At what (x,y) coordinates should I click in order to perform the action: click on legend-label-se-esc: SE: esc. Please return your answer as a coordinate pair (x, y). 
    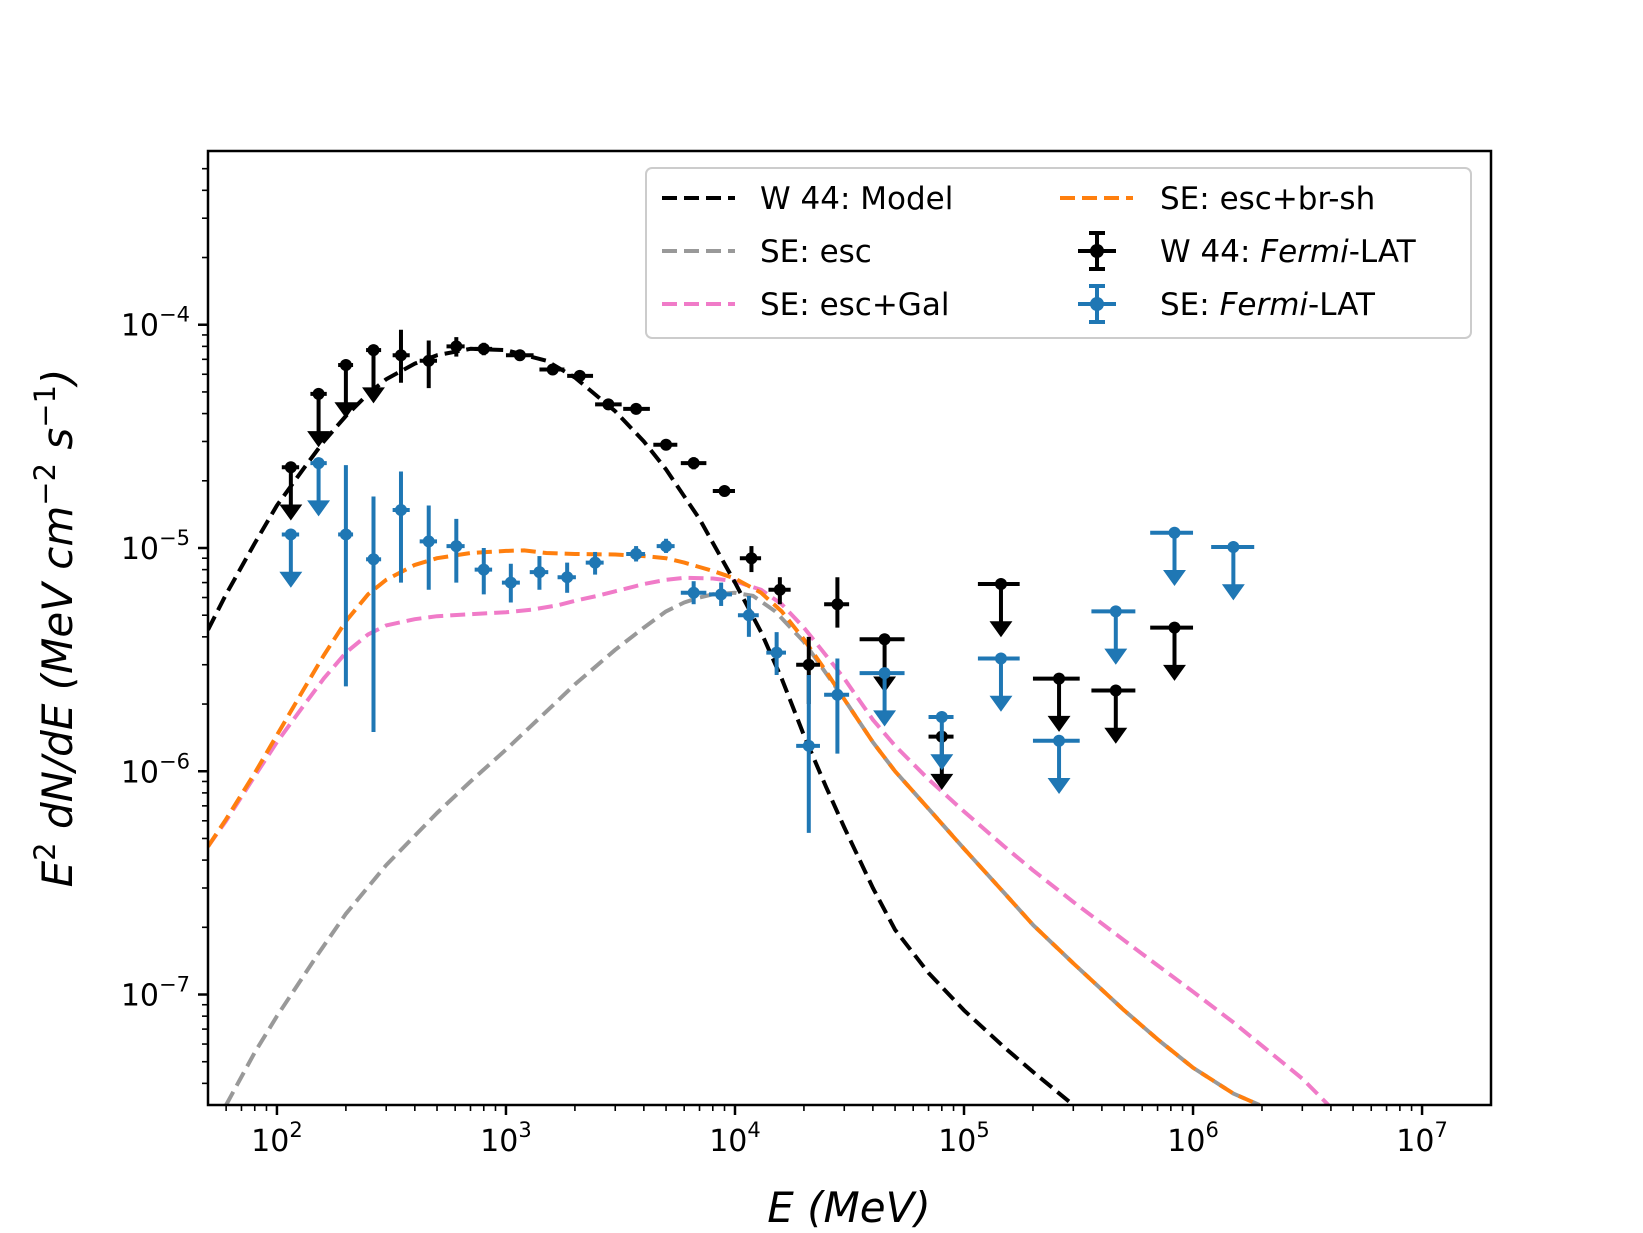
    Looking at the image, I should click on (816, 252).